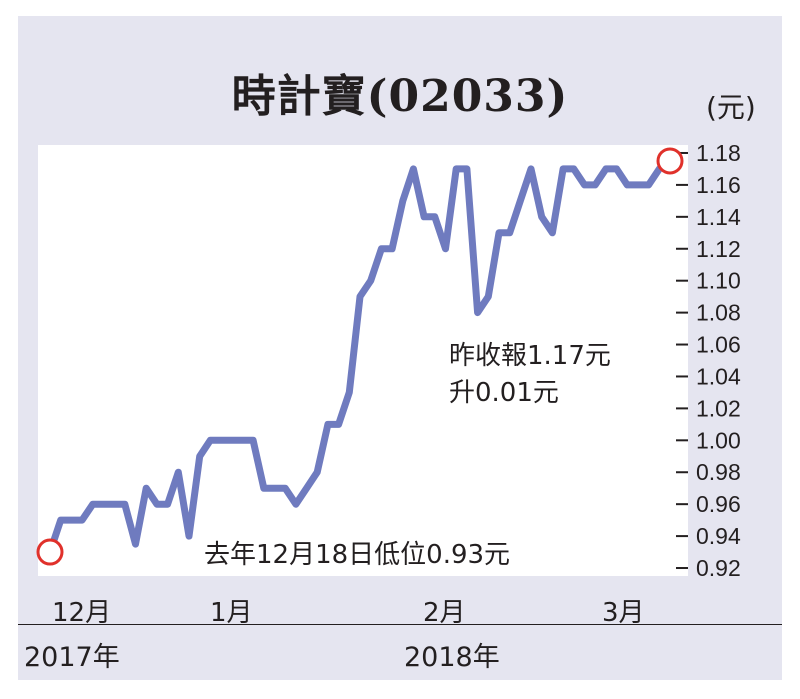  I want to click on last-point-marker, so click(670, 161).